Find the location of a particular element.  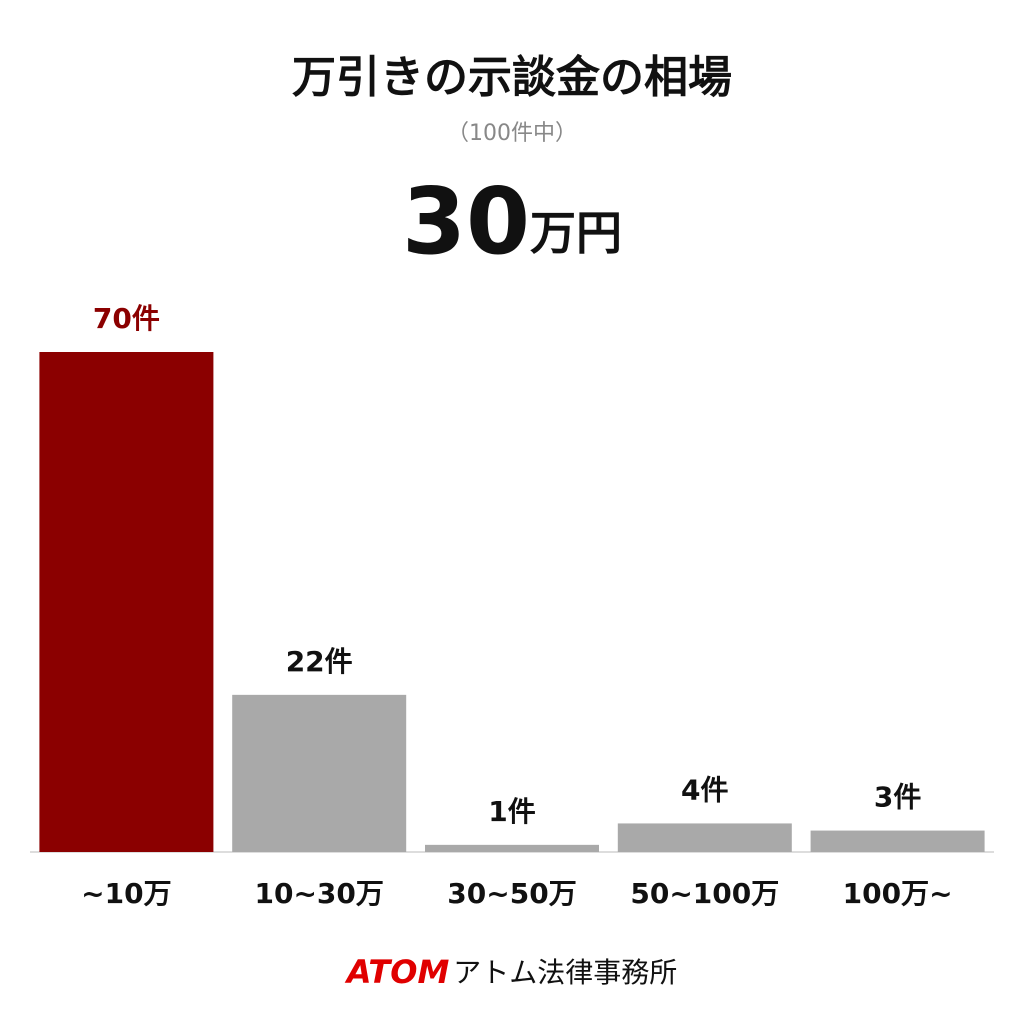

footer: ATOM アトム法律事務所 is located at coordinates (511, 972).